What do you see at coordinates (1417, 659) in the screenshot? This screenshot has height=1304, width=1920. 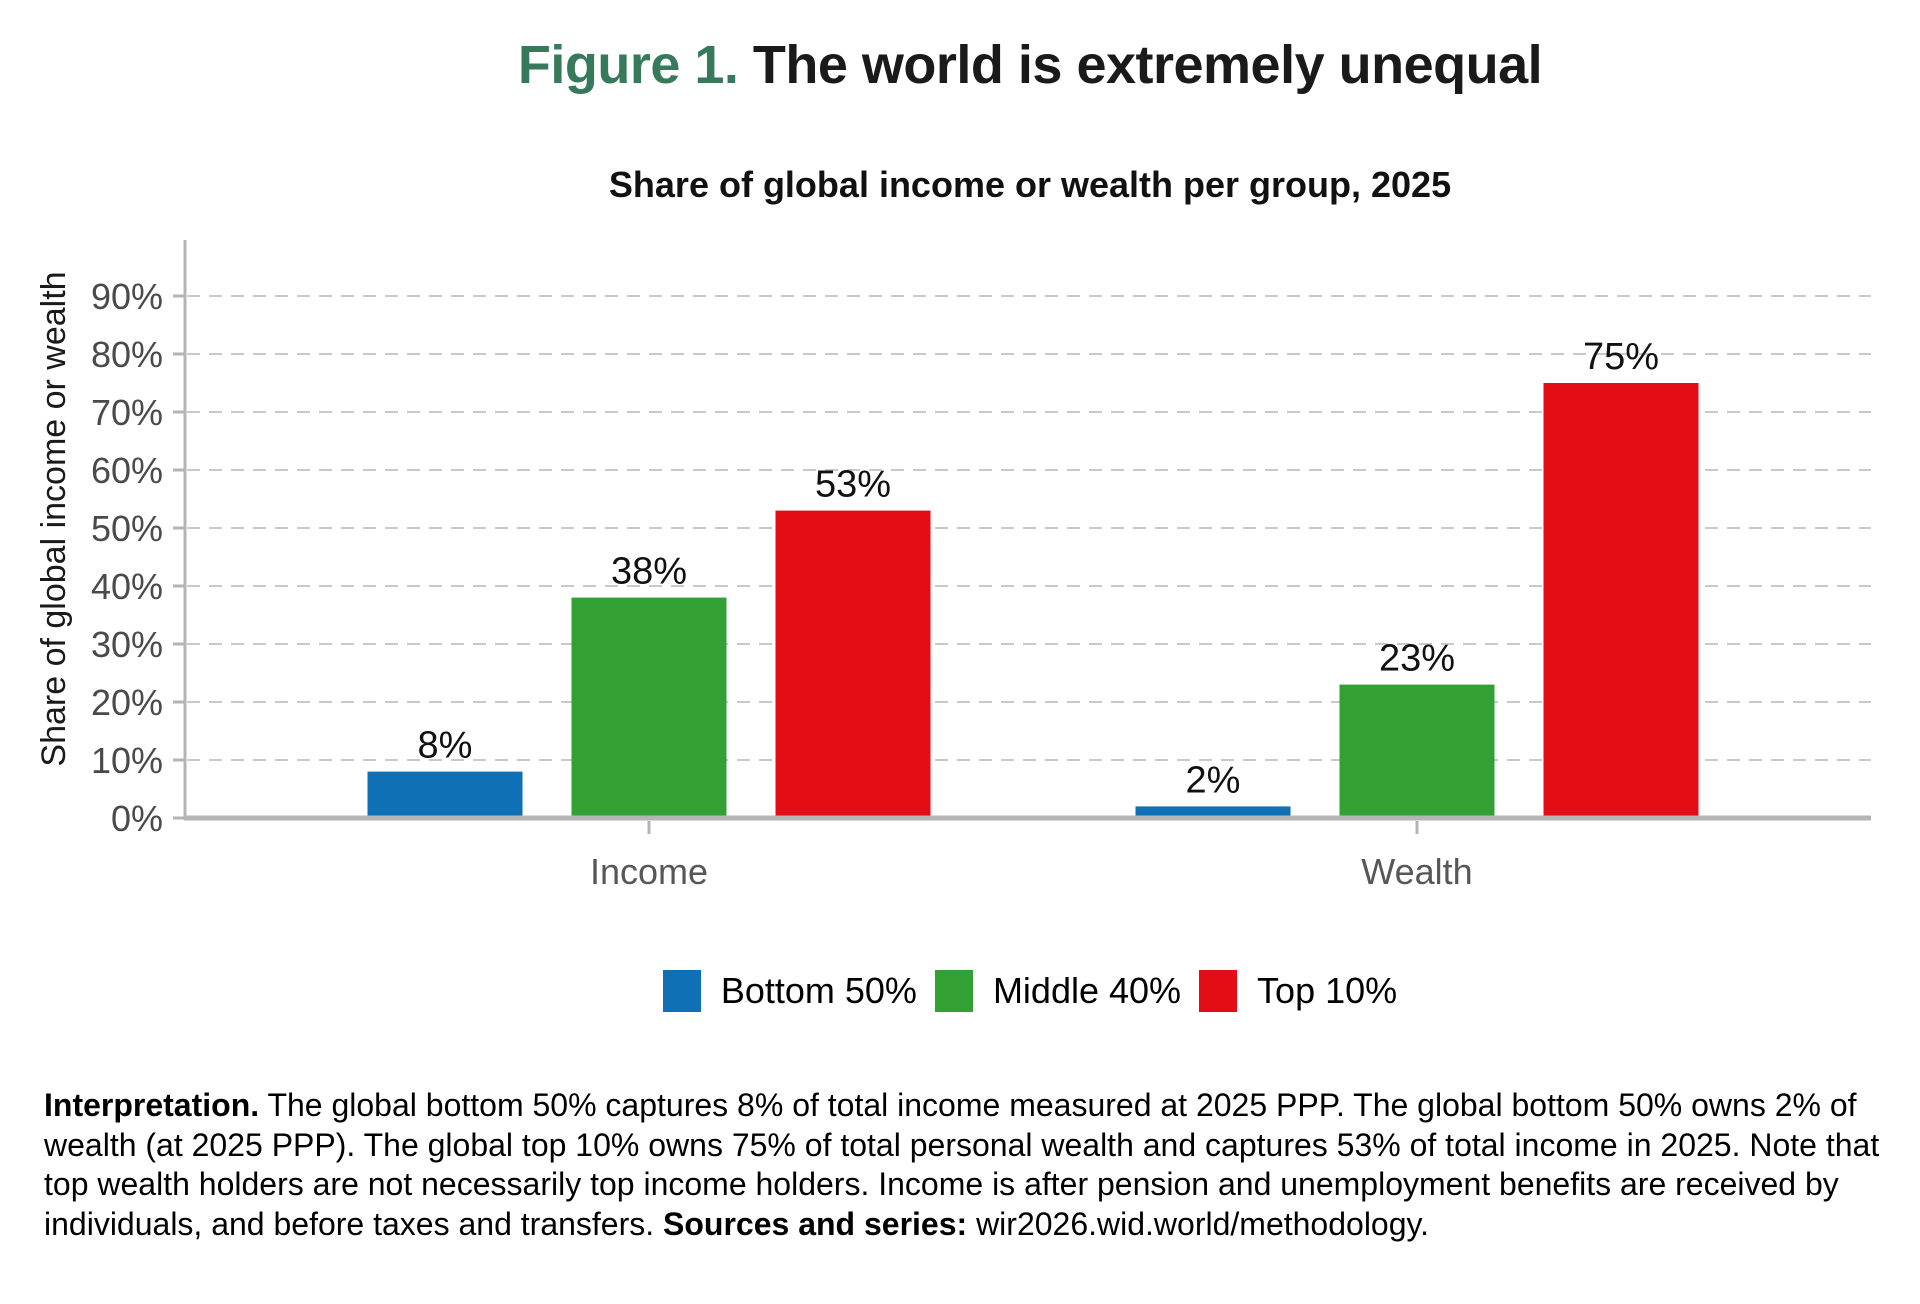 I see `bar-value-label-wealth-middle-40: 23%` at bounding box center [1417, 659].